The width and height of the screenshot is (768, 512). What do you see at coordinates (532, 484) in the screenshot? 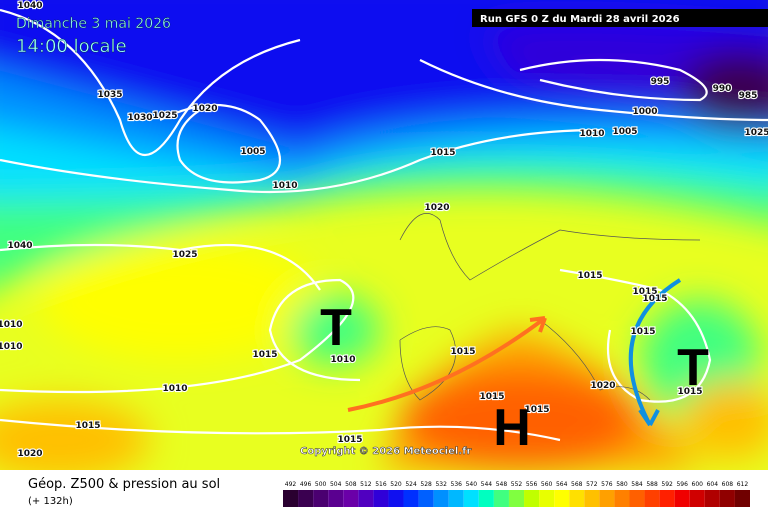
I see `scale-label: 556` at bounding box center [532, 484].